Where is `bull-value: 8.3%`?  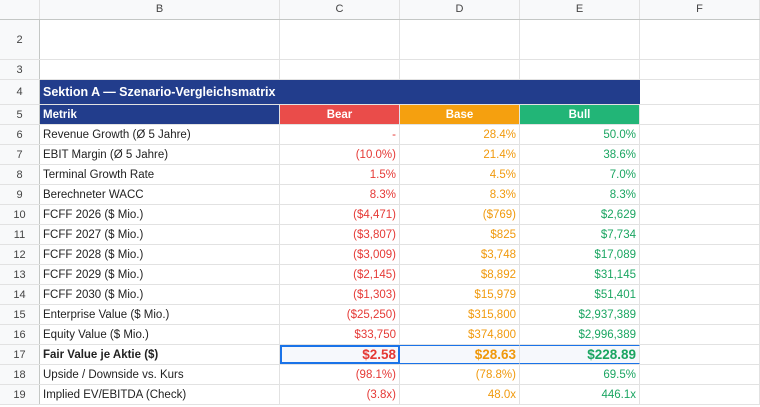 bull-value: 8.3% is located at coordinates (580, 194).